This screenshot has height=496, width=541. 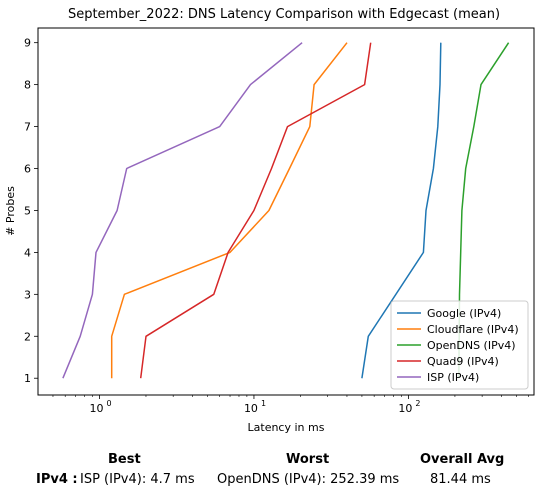 I want to click on y-tick-label: 3, so click(x=27, y=294).